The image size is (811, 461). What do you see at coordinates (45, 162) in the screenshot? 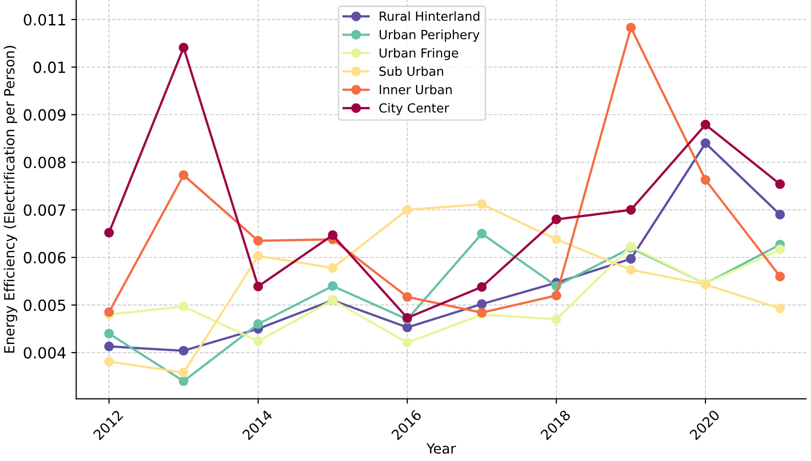
I see `y-tick-label: 0.008` at bounding box center [45, 162].